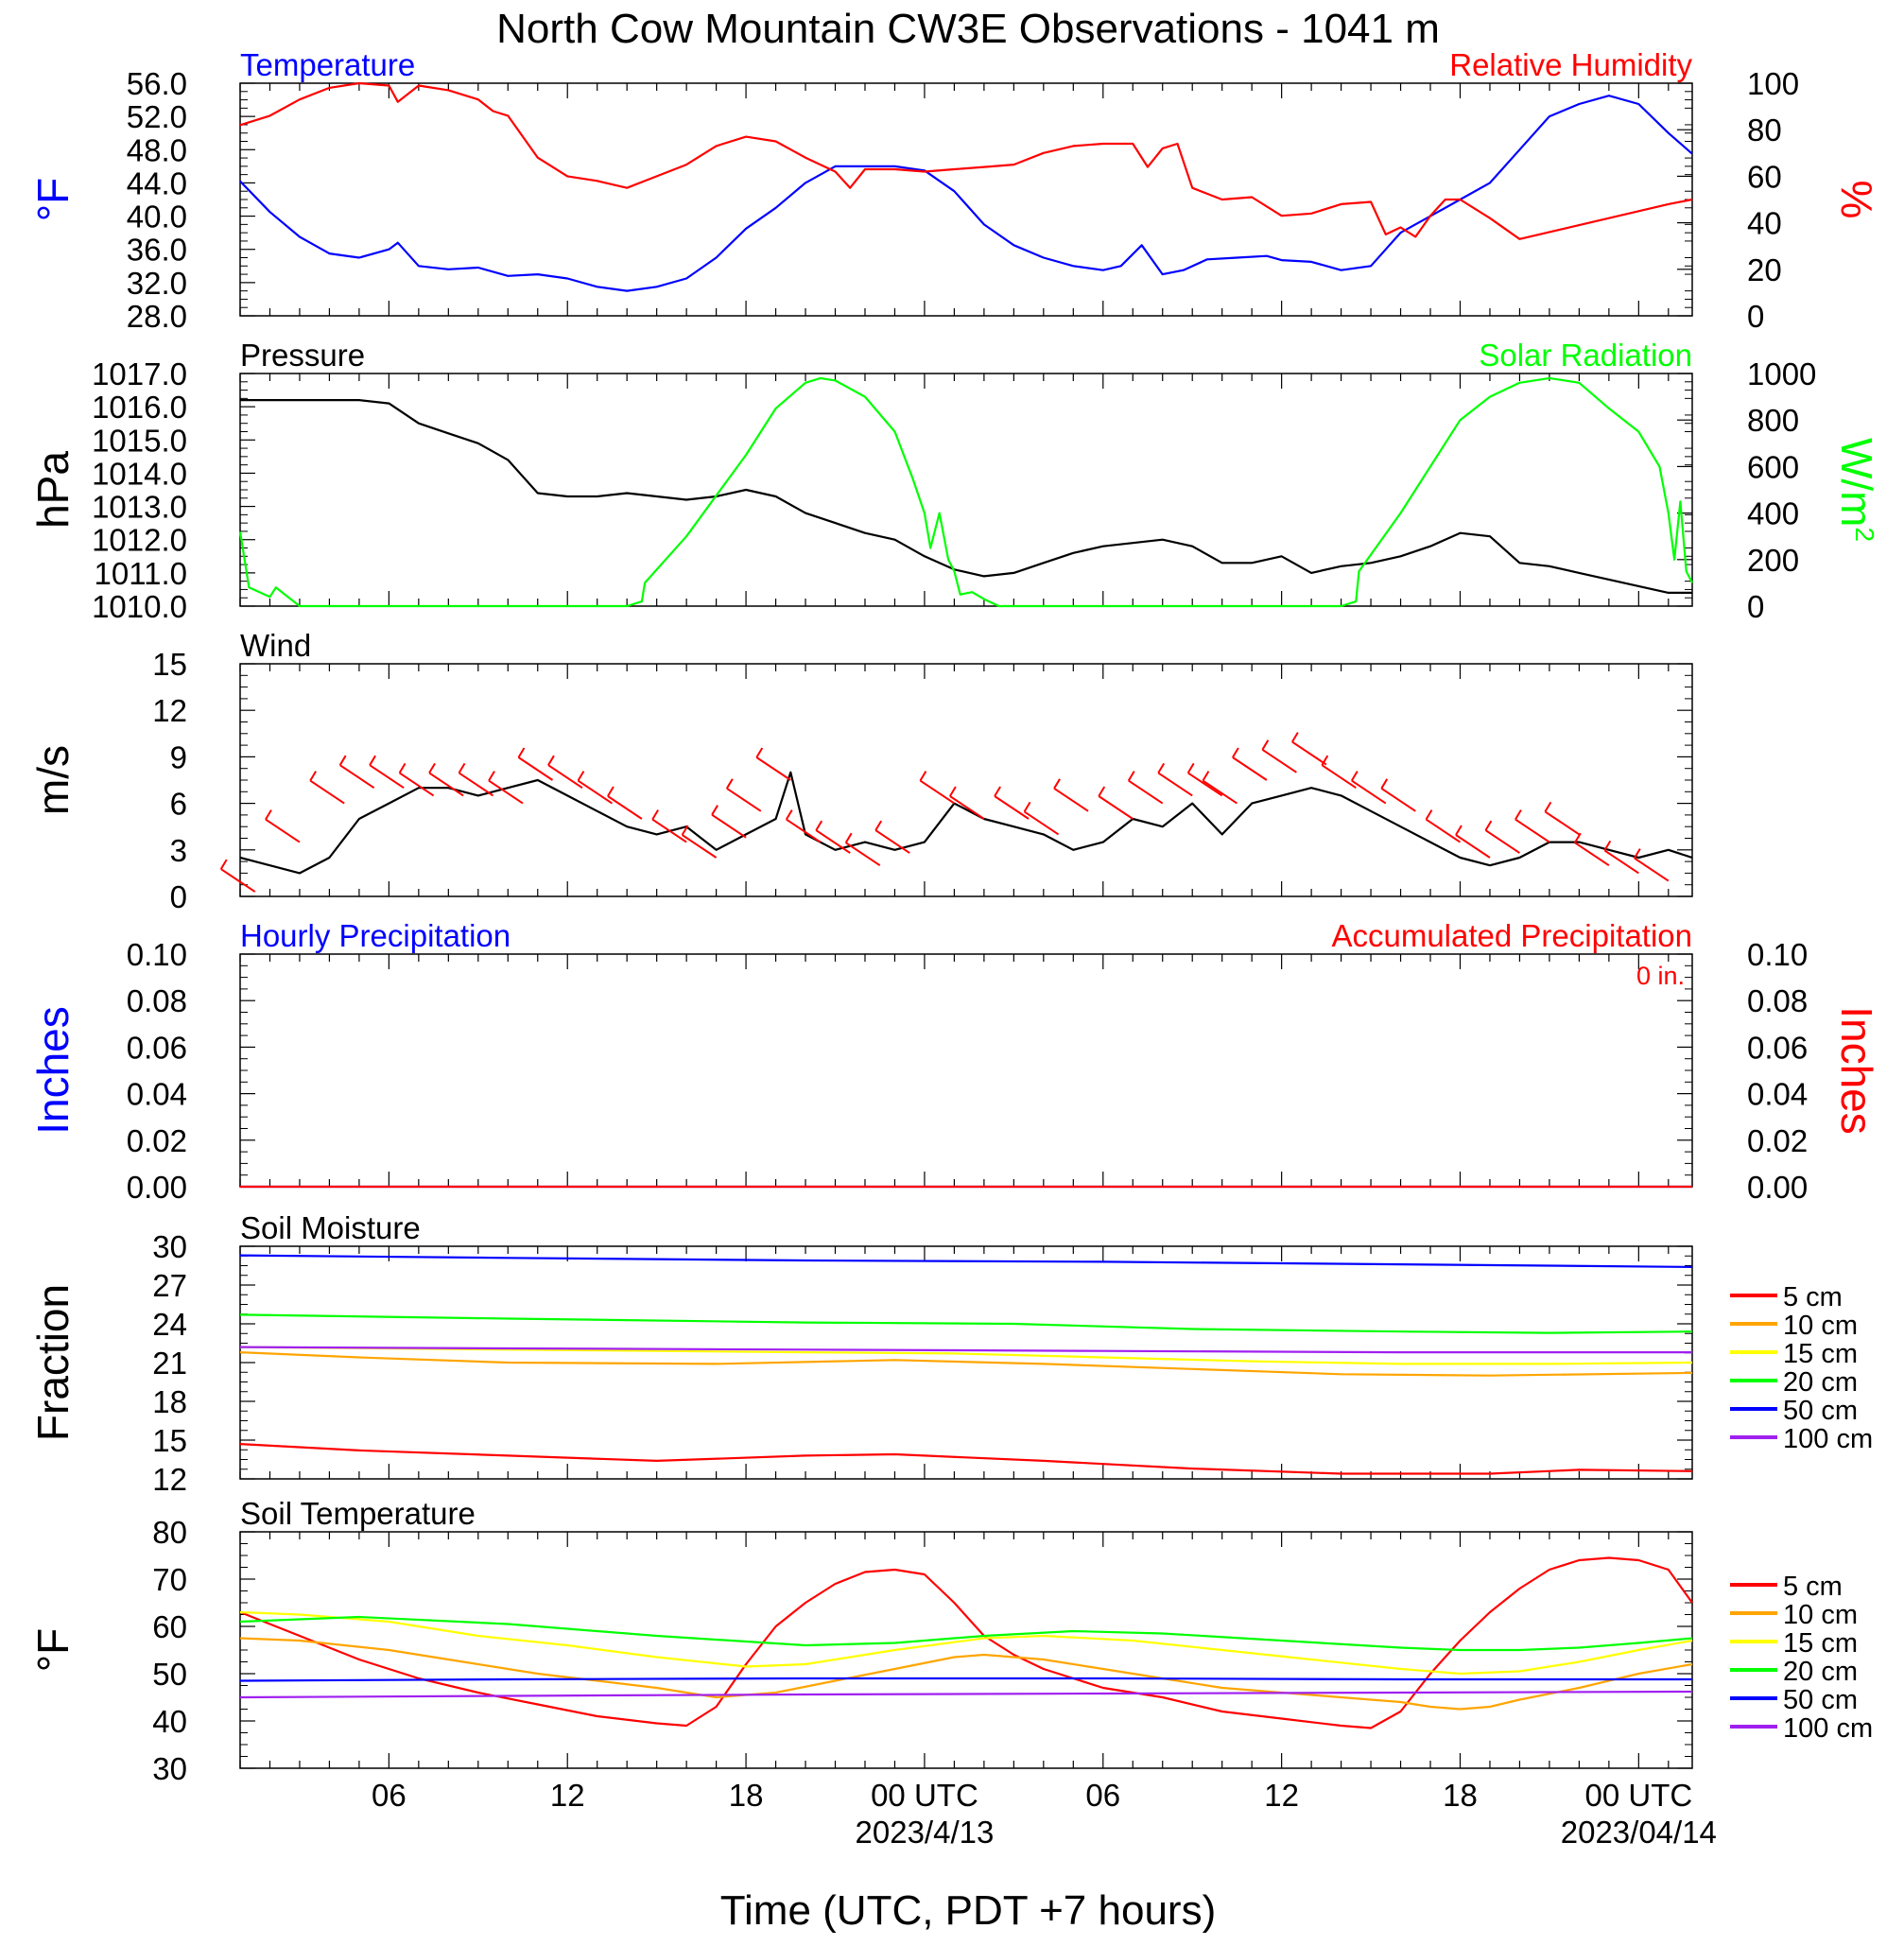 The image size is (1904, 1946). I want to click on y-tick-label-left: 1015.0, so click(139, 441).